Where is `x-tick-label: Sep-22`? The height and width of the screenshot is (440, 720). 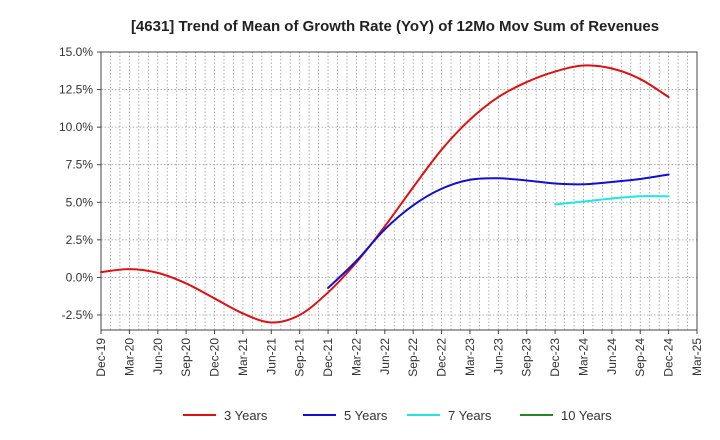 x-tick-label: Sep-22 is located at coordinates (413, 357).